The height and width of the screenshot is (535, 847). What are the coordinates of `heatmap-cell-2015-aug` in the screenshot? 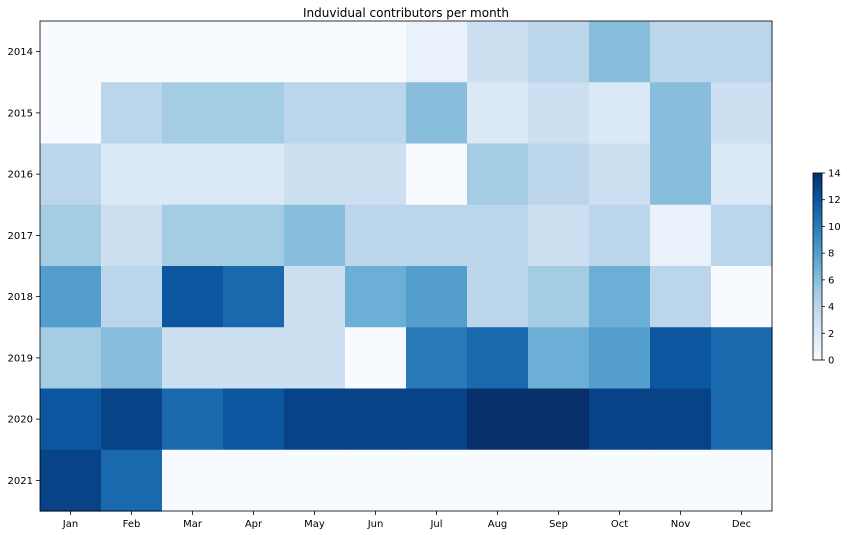 It's located at (498, 113).